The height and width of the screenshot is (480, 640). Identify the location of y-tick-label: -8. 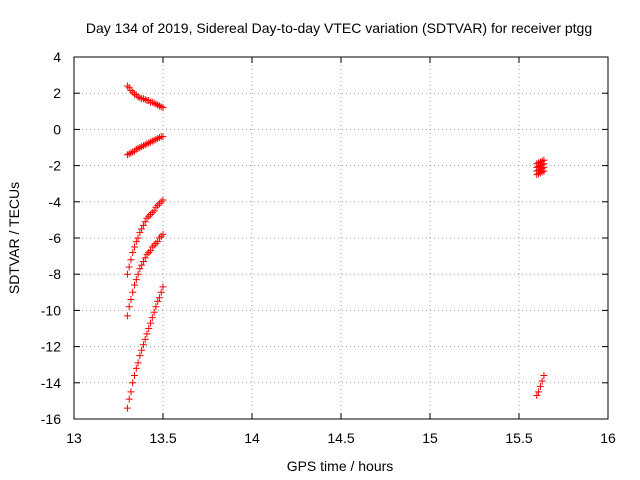
(55, 274).